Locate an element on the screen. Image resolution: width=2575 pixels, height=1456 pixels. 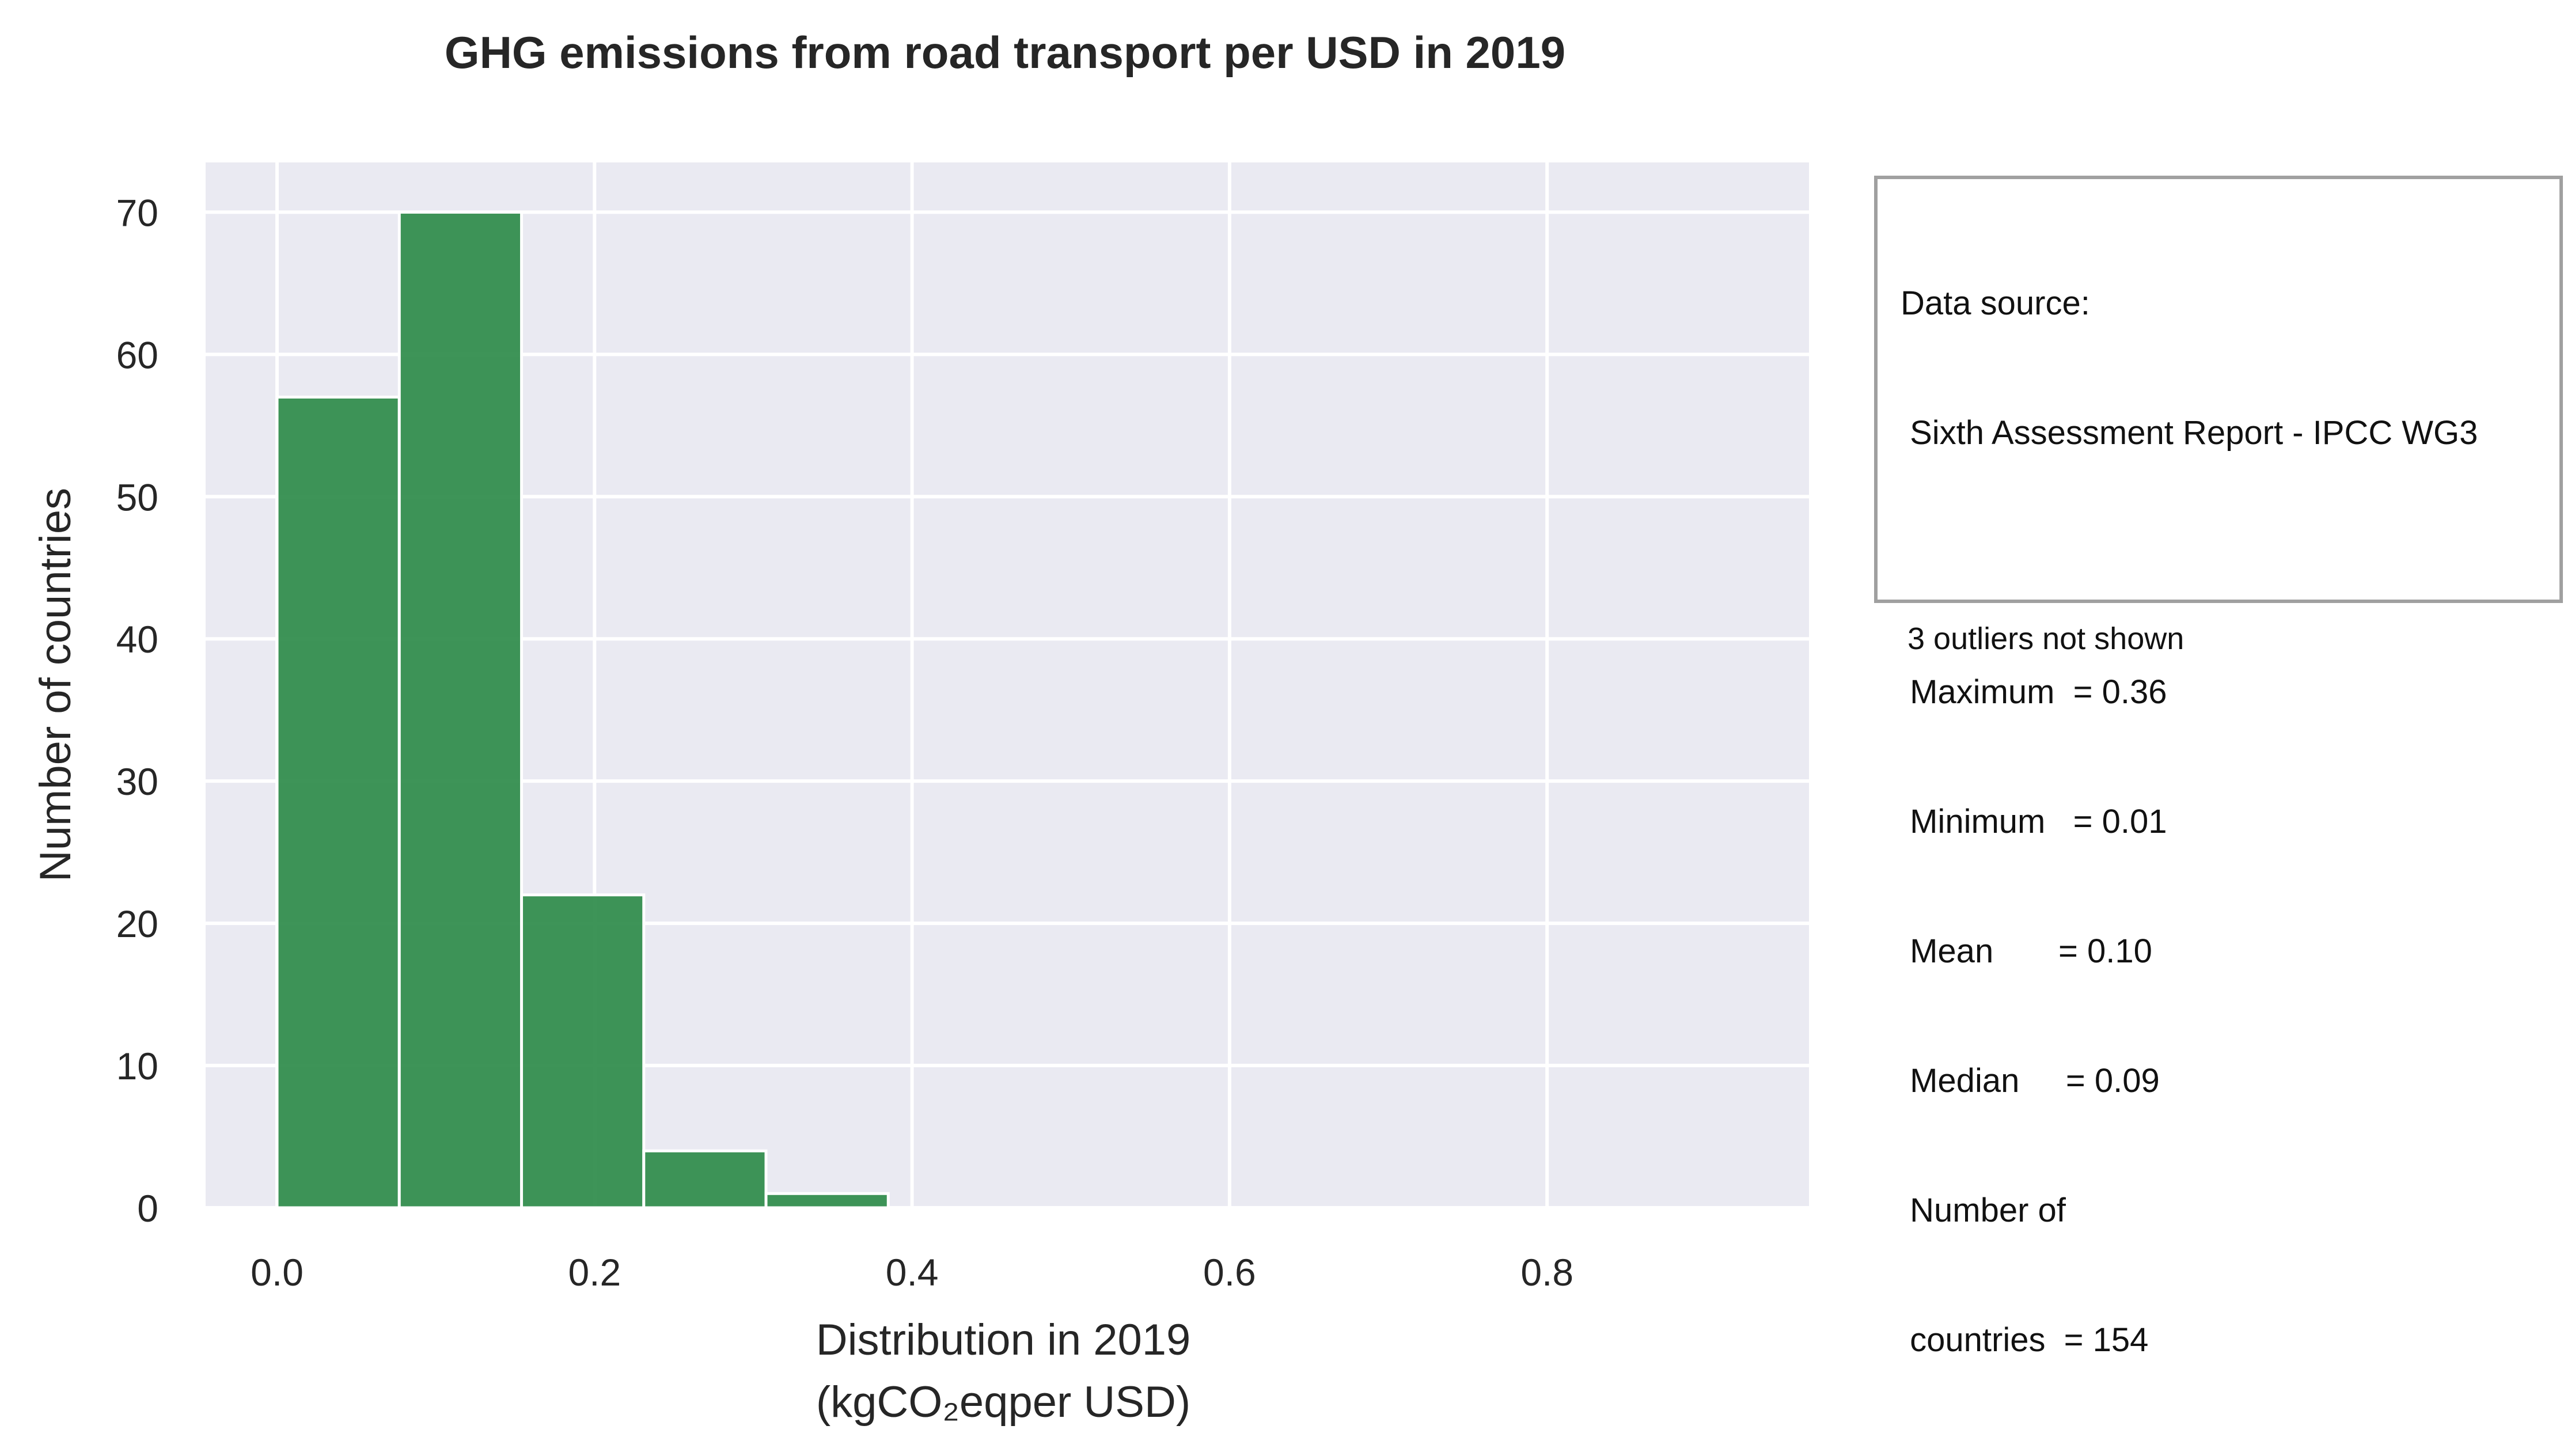
info-line: Maximum = 0.36 is located at coordinates (2034, 692).